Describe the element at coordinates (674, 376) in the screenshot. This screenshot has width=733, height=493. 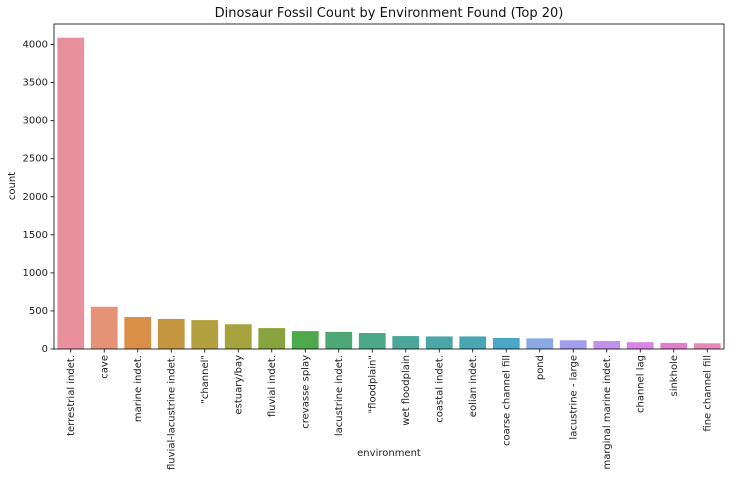
I see `x-tick-label: sinkhole` at that location.